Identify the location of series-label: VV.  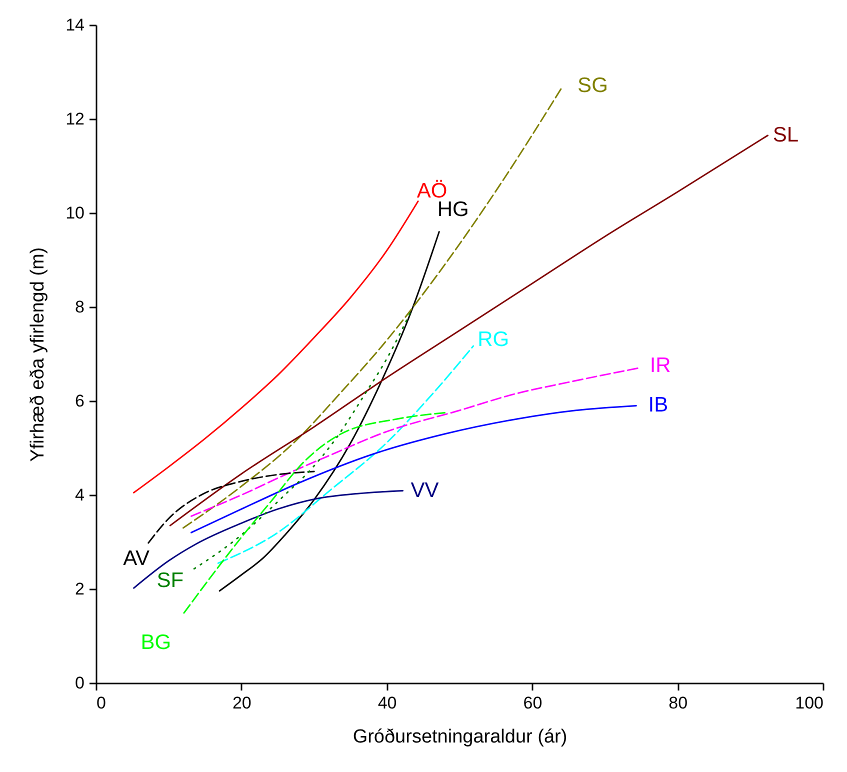
(424, 490).